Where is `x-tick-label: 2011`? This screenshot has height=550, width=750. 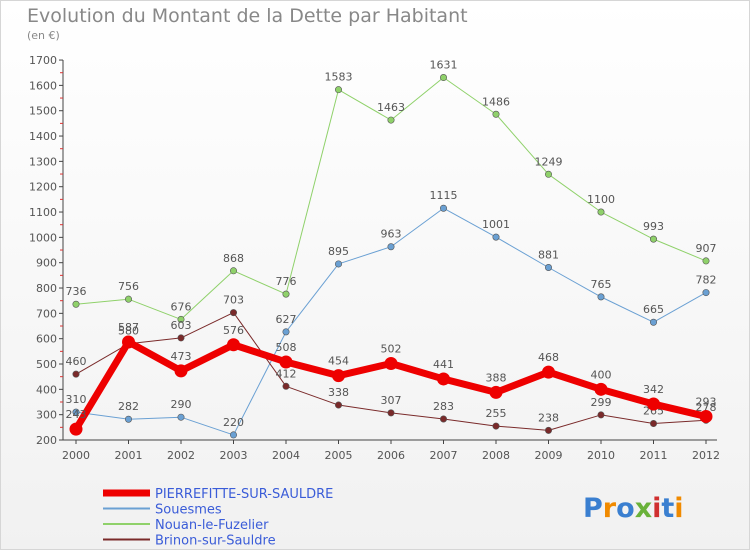 x-tick-label: 2011 is located at coordinates (654, 455).